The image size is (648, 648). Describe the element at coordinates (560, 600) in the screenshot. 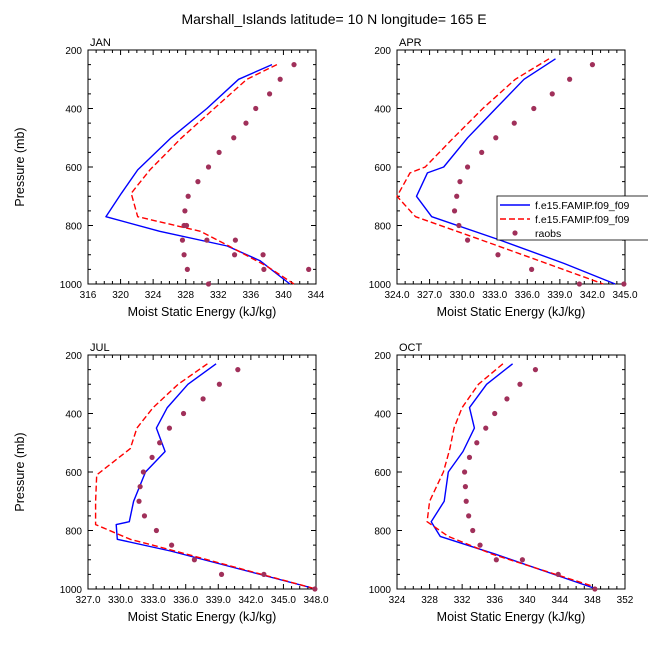

I see `x-tick-label-oct: 344` at that location.